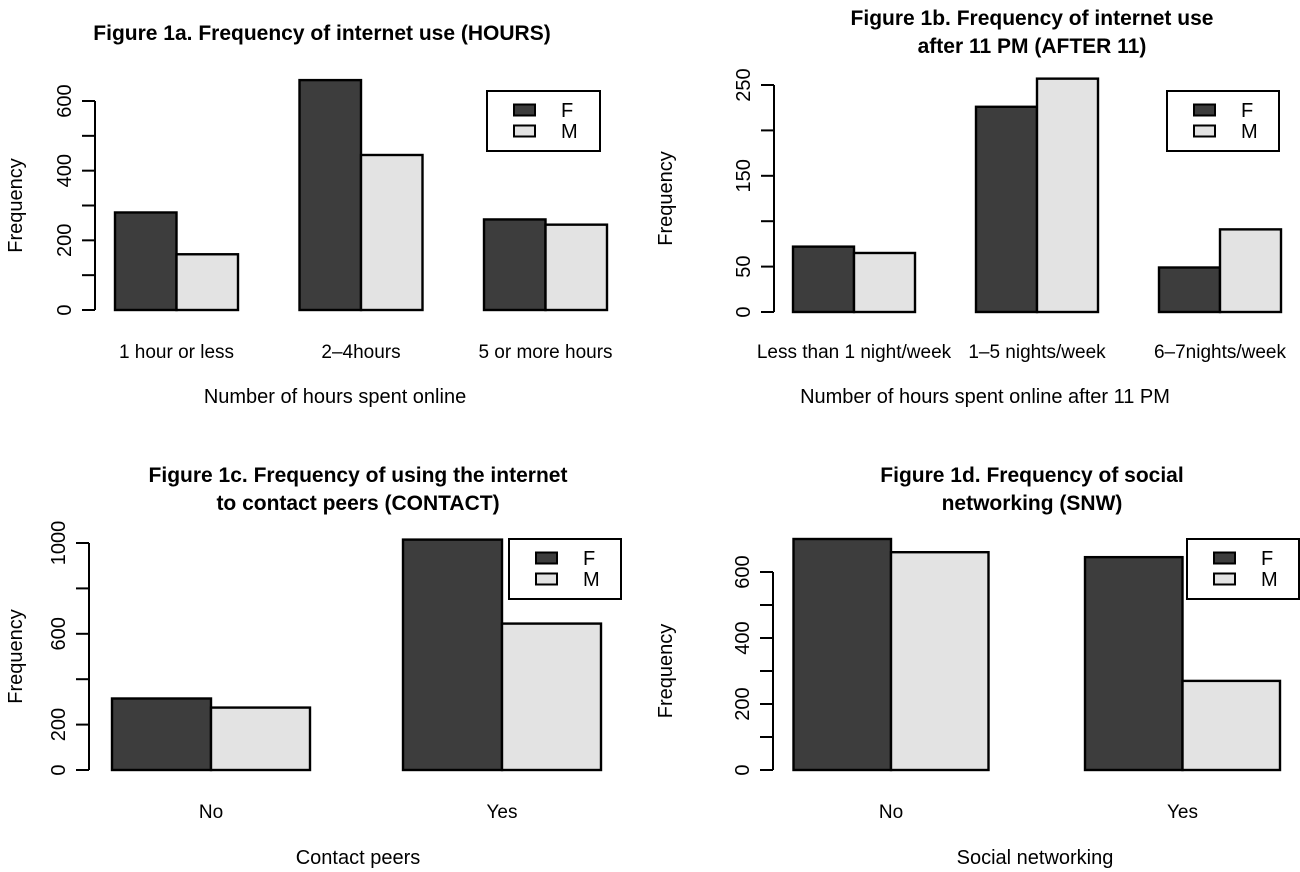  Describe the element at coordinates (1031, 475) in the screenshot. I see `chart-title: Figure 1d. Frequency of social` at that location.